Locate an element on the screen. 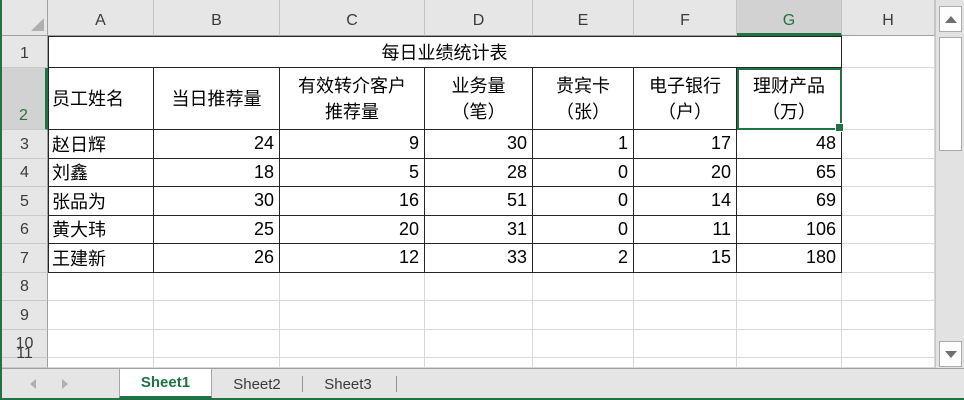 This screenshot has width=964, height=400. value-cell: 1 is located at coordinates (583, 144).